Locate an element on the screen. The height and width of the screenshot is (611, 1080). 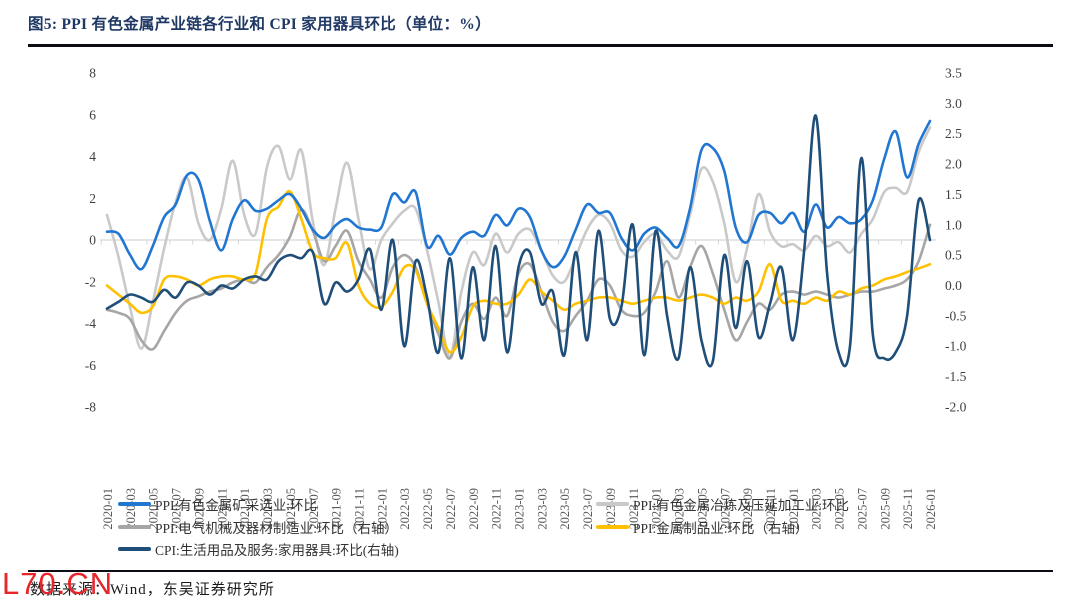
legend-label: PPI:金属制品业:环比（右轴） is located at coordinates (721, 528).